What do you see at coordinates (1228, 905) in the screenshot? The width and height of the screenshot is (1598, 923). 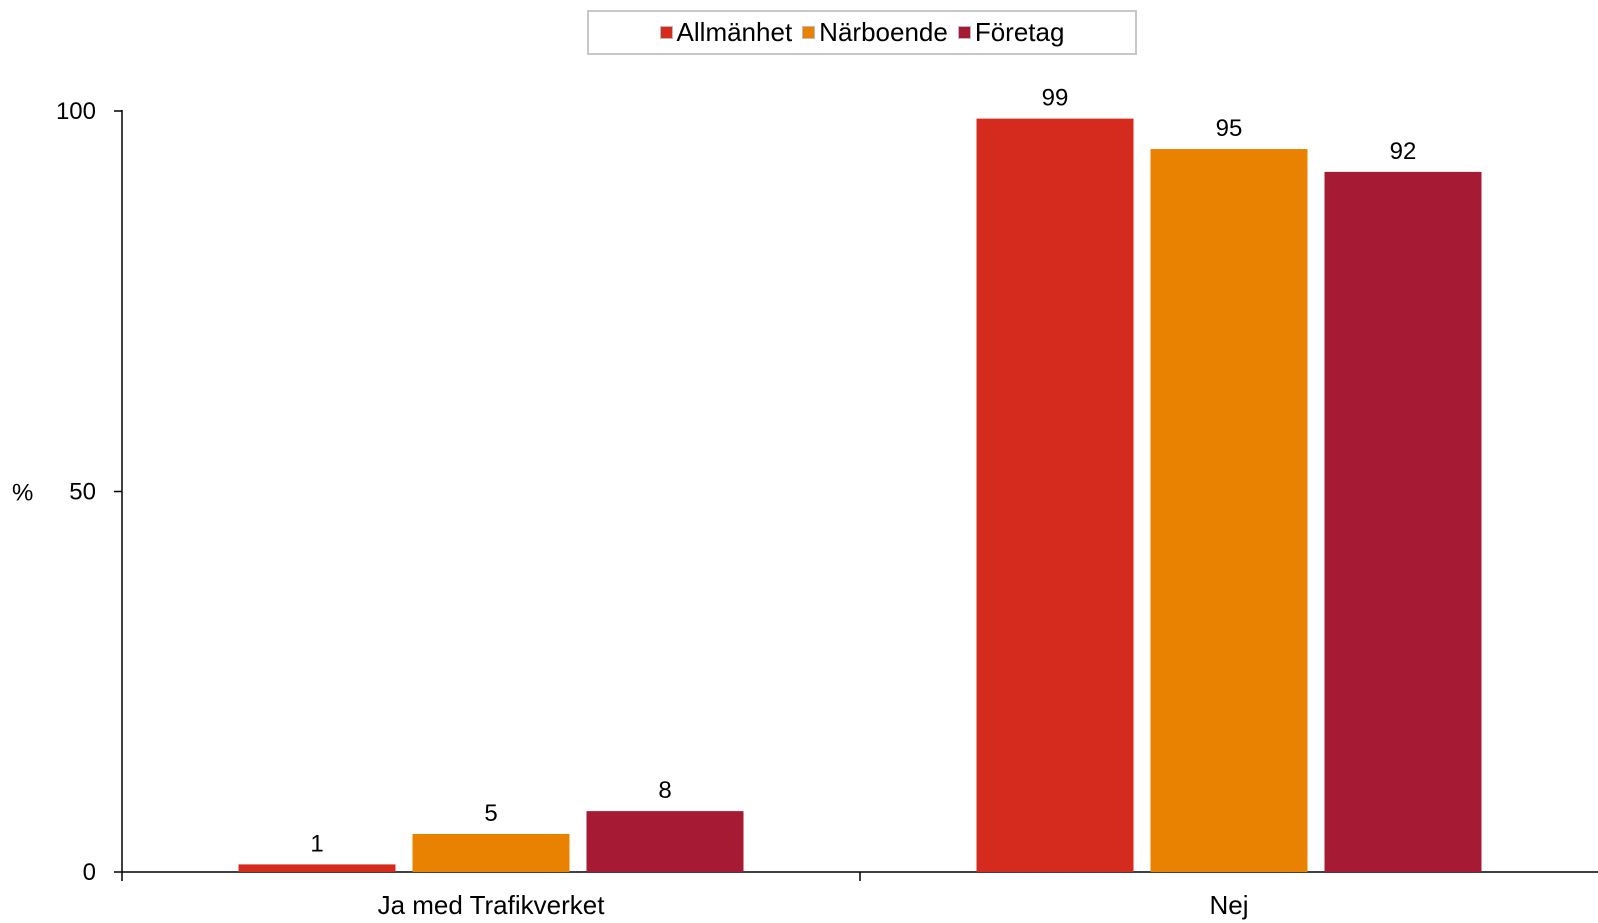 I see `x-tick-label: Nej` at bounding box center [1228, 905].